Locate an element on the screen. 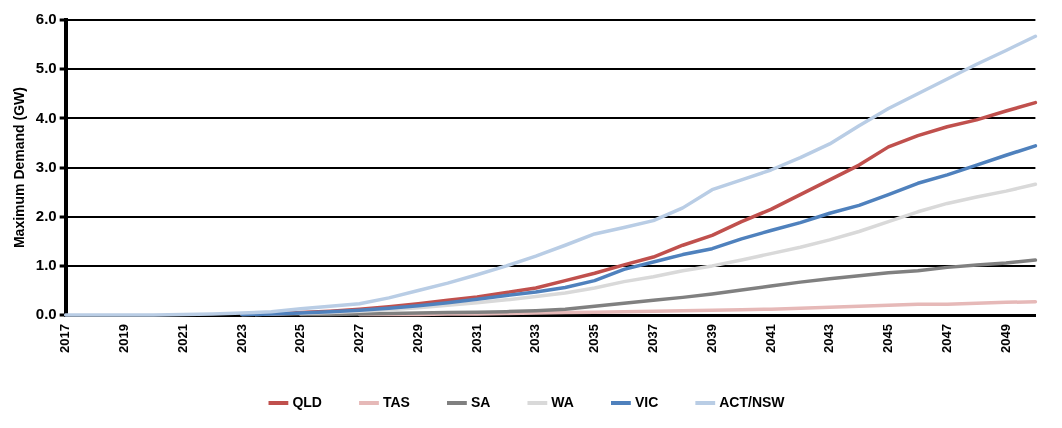 This screenshot has height=428, width=1062. x-tick-label: 2025 is located at coordinates (300, 338).